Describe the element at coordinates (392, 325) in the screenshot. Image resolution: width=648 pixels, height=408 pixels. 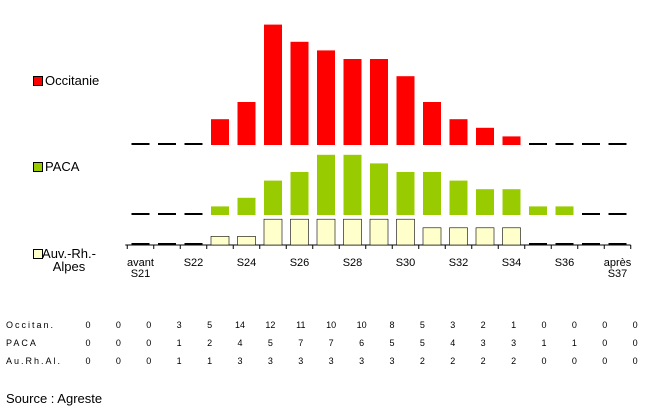
I see `table-value: 8` at that location.